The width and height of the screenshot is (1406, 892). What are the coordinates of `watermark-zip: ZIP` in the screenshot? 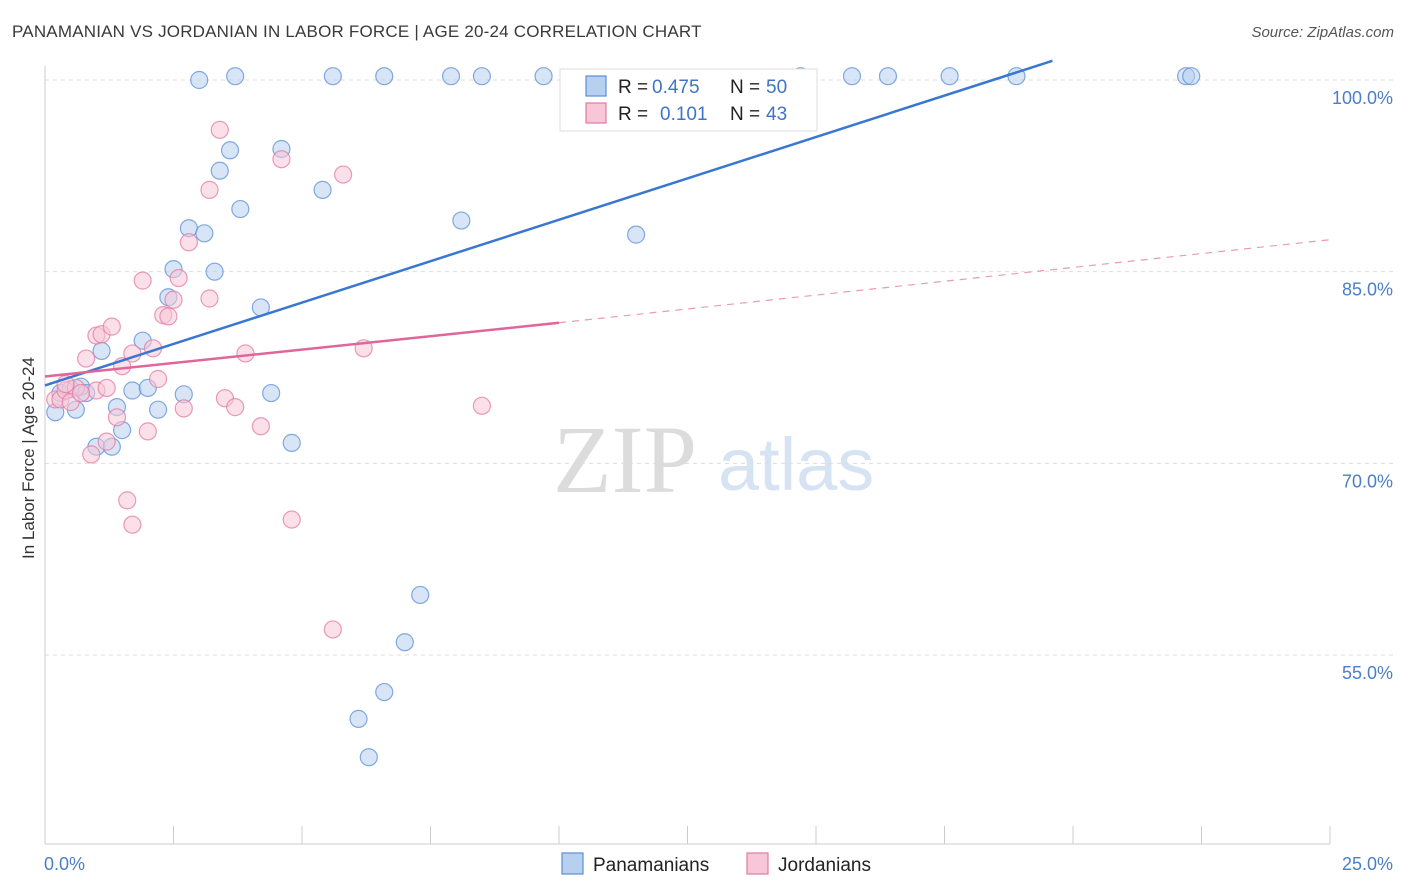 It's located at (625, 459).